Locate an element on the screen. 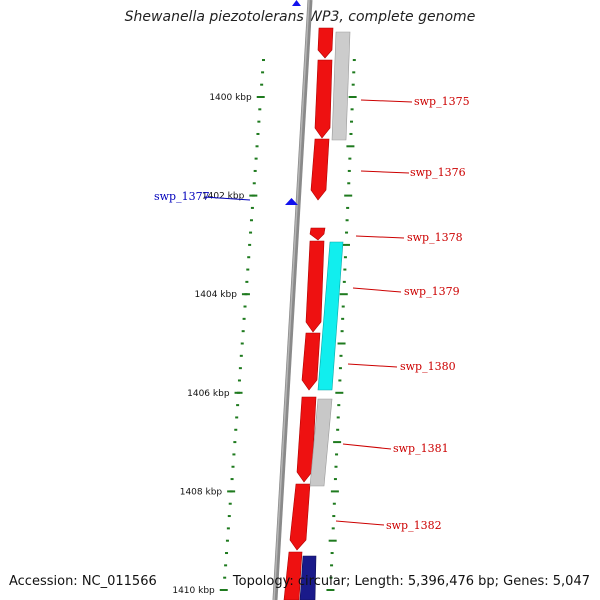  gene-callouts is located at coordinates (374, 312).